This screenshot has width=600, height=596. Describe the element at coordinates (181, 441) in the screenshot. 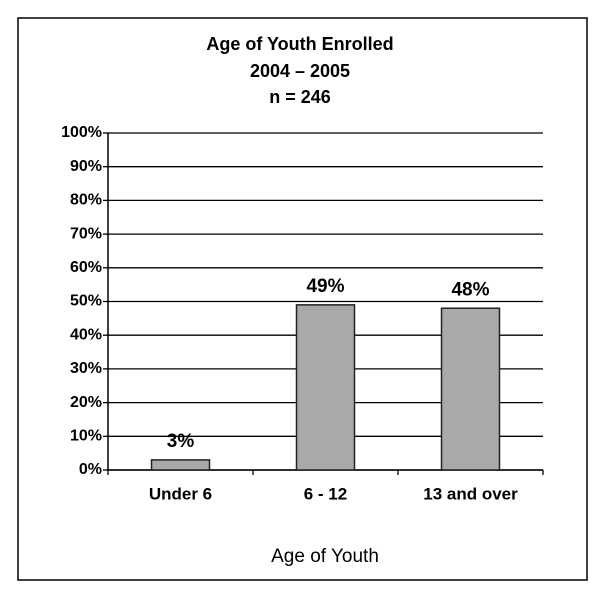

I see `data-label: 3%` at that location.